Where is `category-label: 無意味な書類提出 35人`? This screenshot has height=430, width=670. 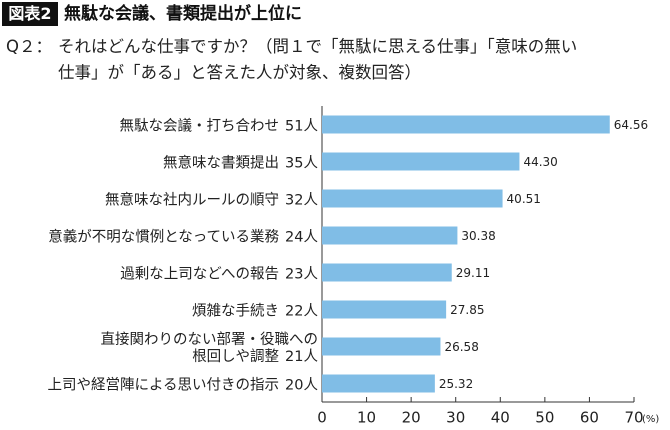 category-label: 無意味な書類提出 35人 is located at coordinates (240, 163).